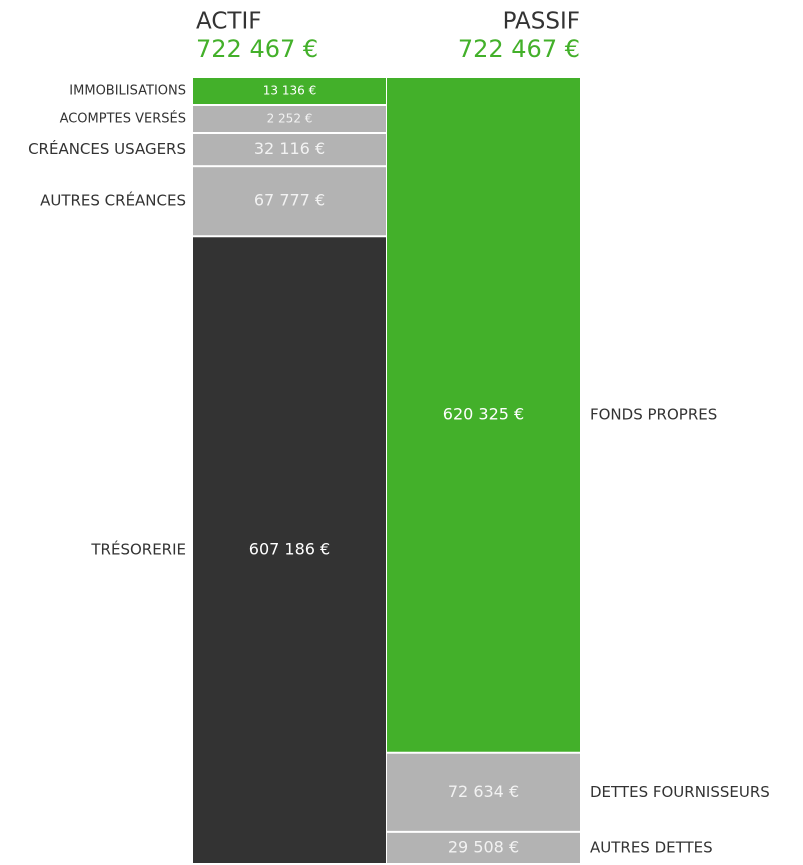  Describe the element at coordinates (541, 22) in the screenshot. I see `column-title: PASSIF` at that location.